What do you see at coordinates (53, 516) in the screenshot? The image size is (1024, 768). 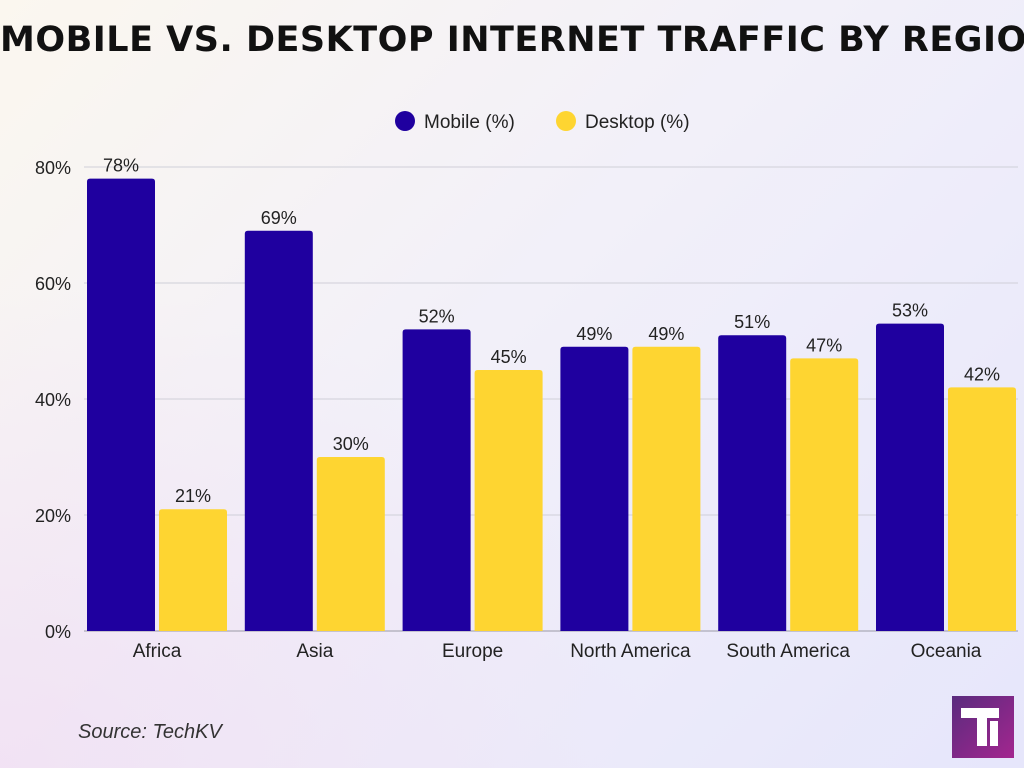 I see `y-tick-label: 20%` at bounding box center [53, 516].